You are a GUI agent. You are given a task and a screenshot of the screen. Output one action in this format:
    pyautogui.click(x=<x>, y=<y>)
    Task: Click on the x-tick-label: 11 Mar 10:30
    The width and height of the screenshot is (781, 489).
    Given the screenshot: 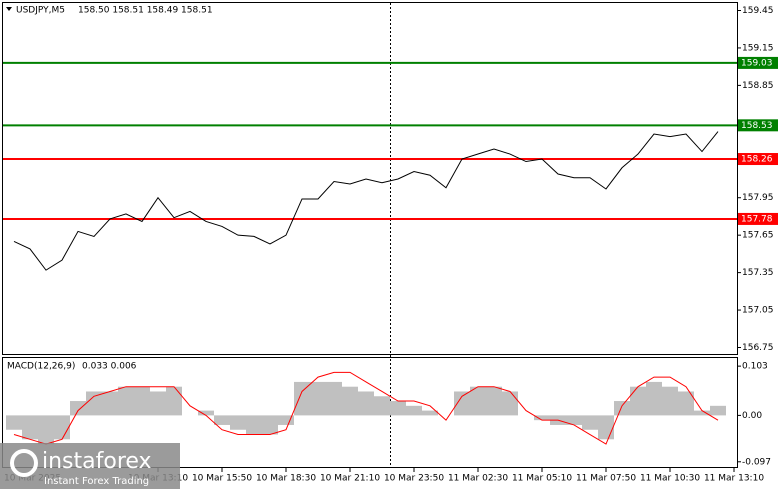 What is the action you would take?
    pyautogui.click(x=670, y=479)
    